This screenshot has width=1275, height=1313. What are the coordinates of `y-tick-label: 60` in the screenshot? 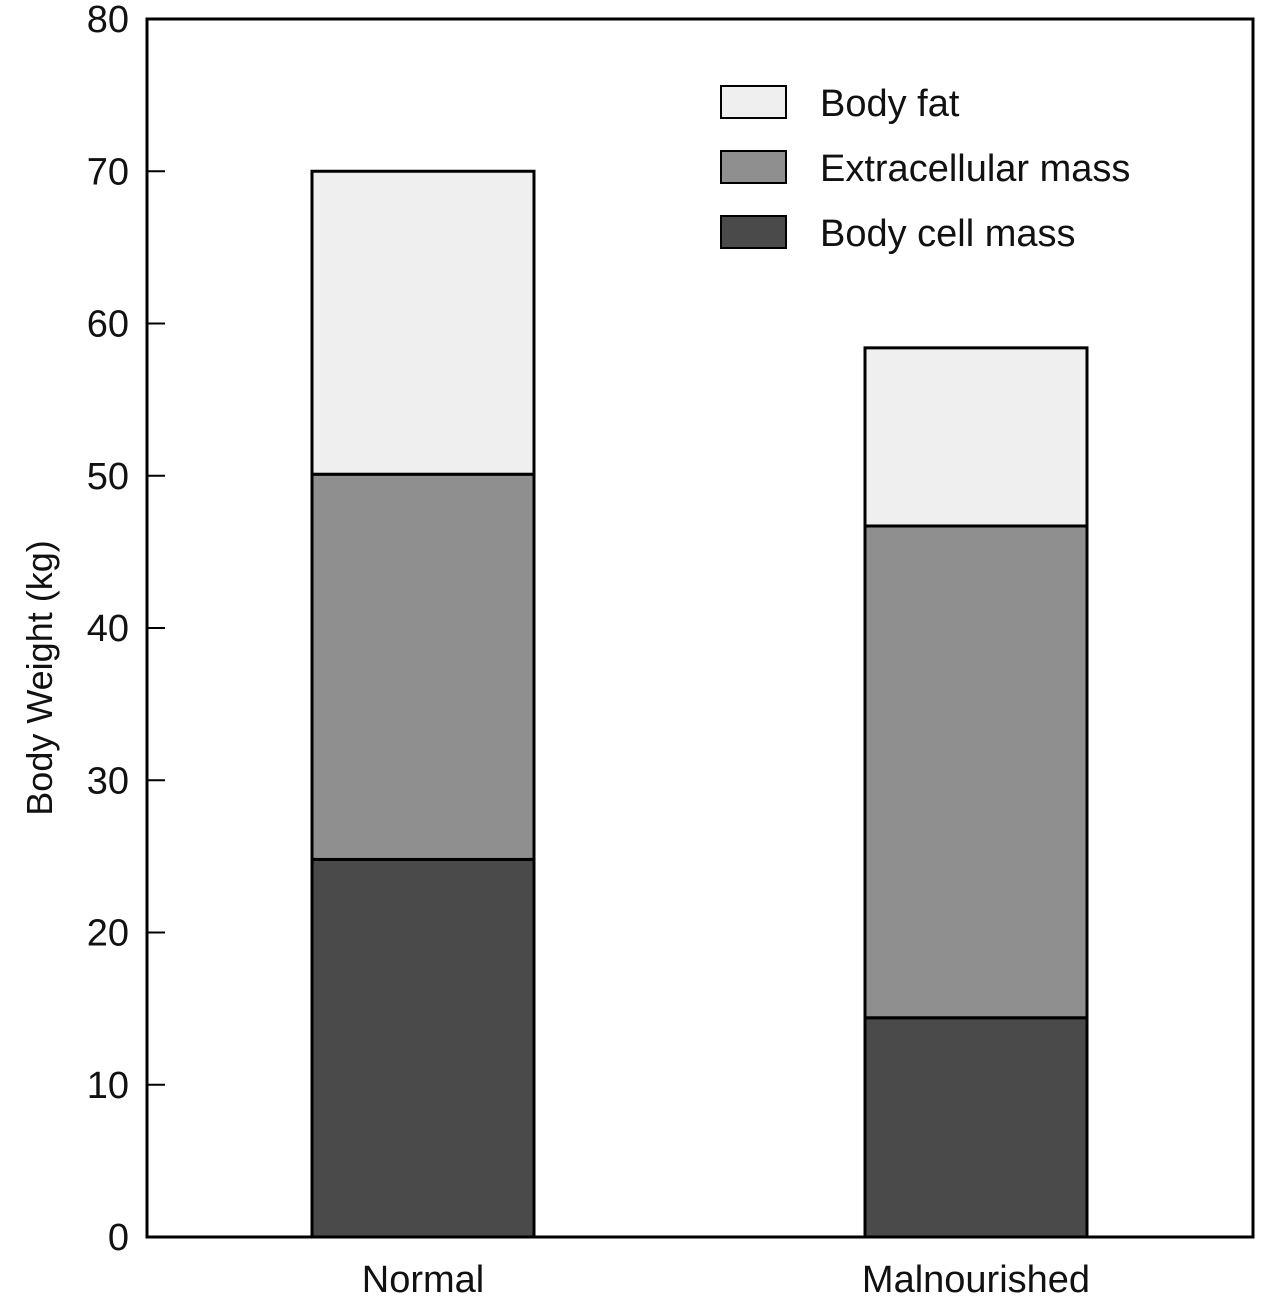 It's located at (108, 325).